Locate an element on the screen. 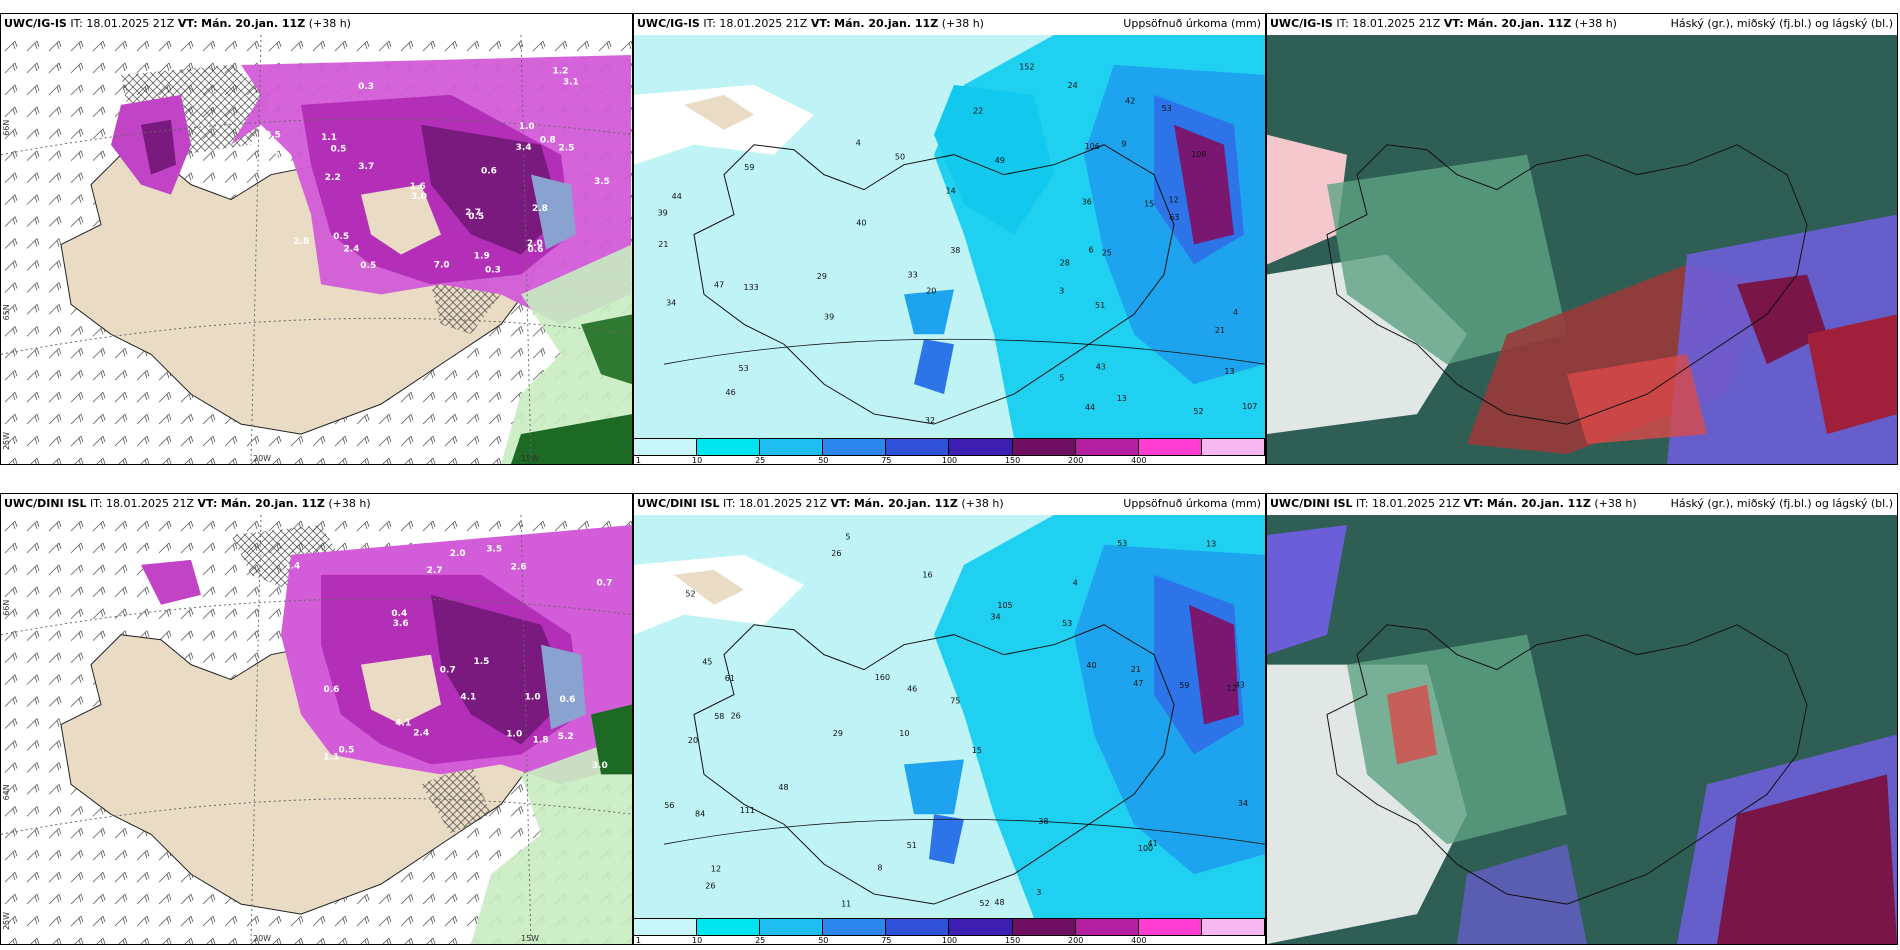 The height and width of the screenshot is (950, 1900). value-label: 3.6 is located at coordinates (401, 624).